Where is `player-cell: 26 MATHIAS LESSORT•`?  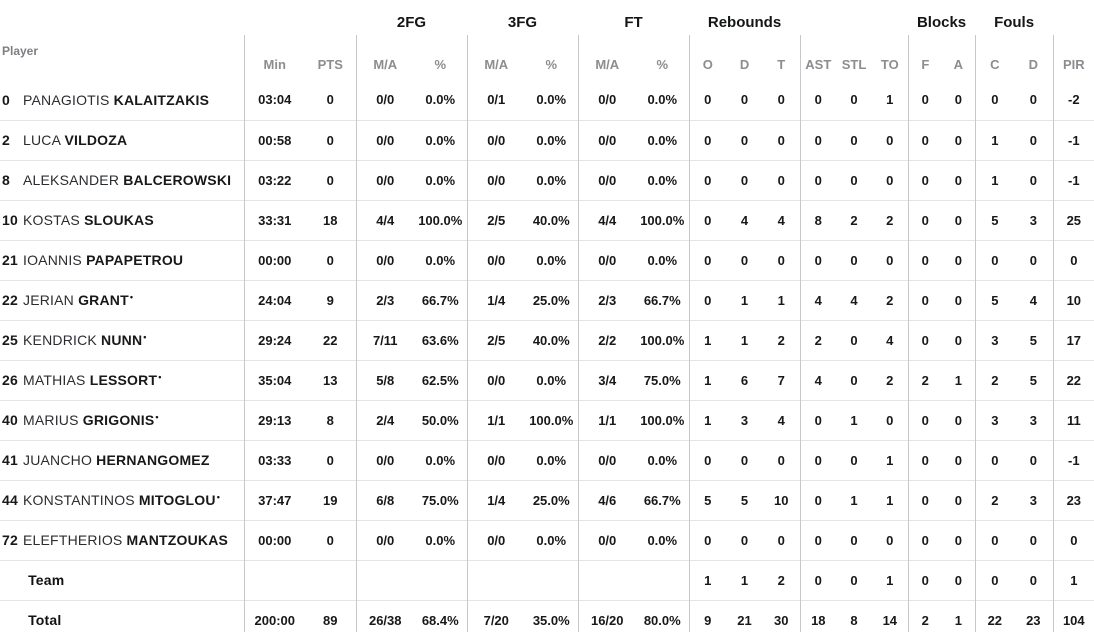
player-cell: 26 MATHIAS LESSORT• is located at coordinates (122, 379).